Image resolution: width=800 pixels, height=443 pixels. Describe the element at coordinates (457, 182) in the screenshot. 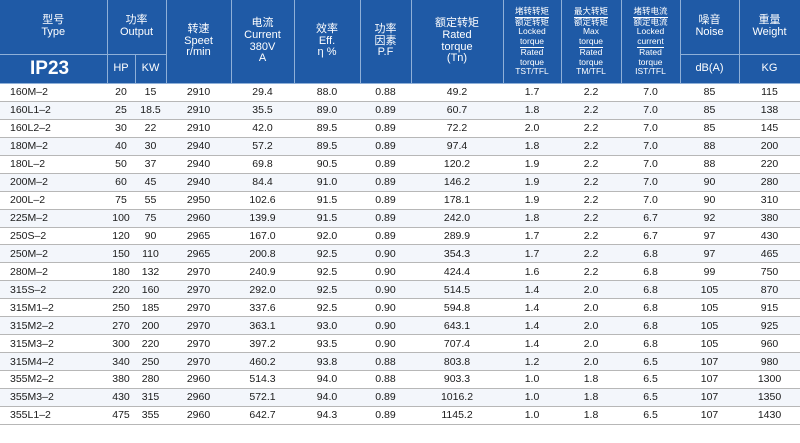

I see `table-cell: 146.2` at that location.